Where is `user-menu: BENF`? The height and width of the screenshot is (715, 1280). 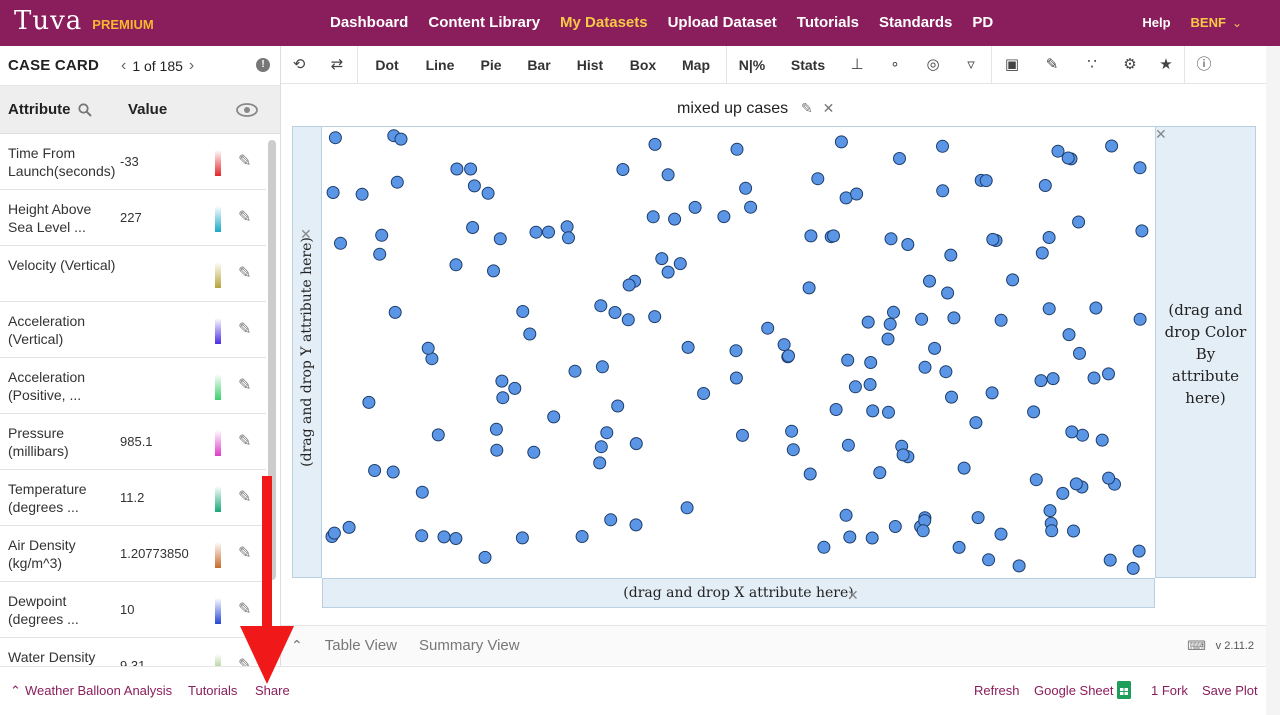 user-menu: BENF is located at coordinates (1208, 22).